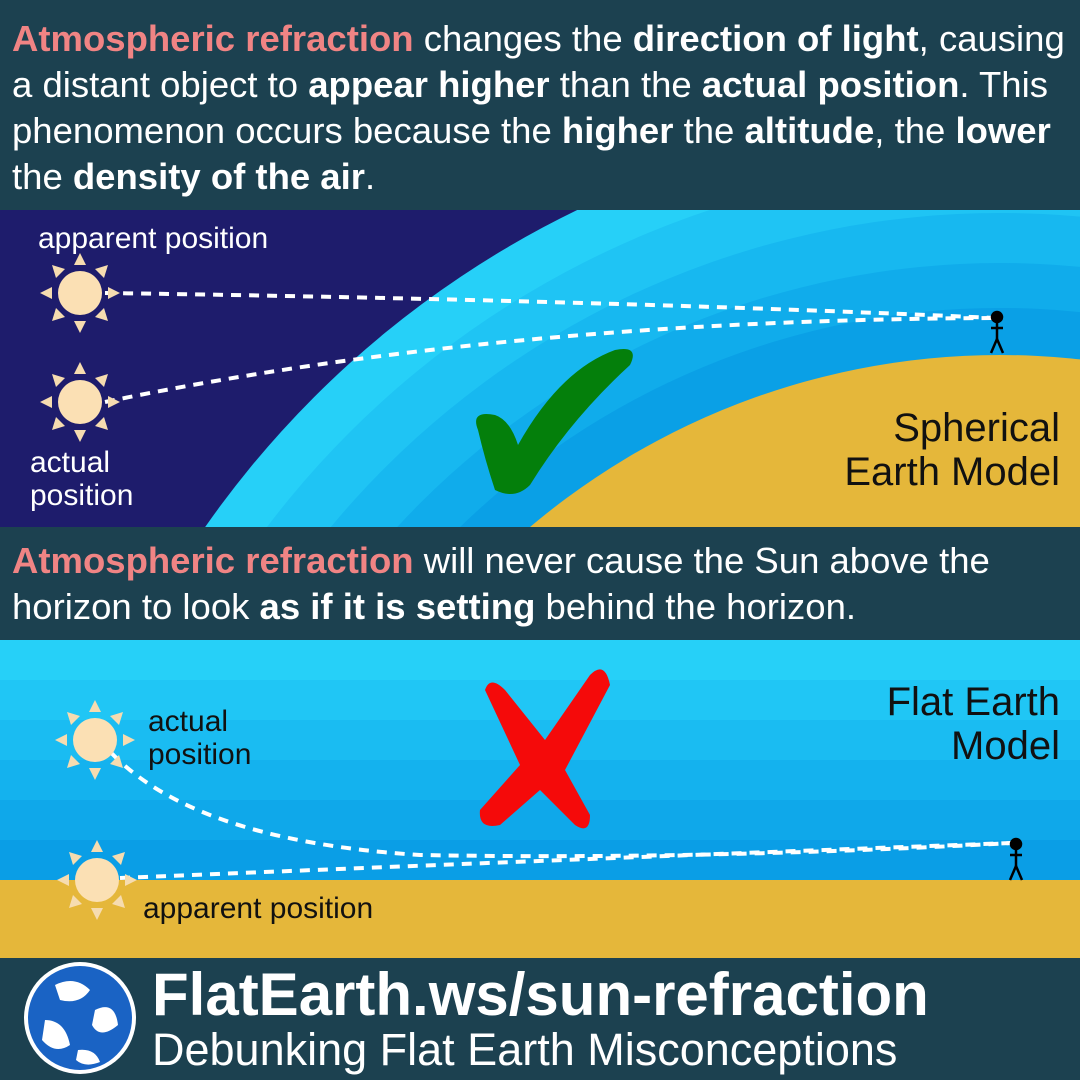 The height and width of the screenshot is (1080, 1080). What do you see at coordinates (915, 130) in the screenshot?
I see `text: , the` at bounding box center [915, 130].